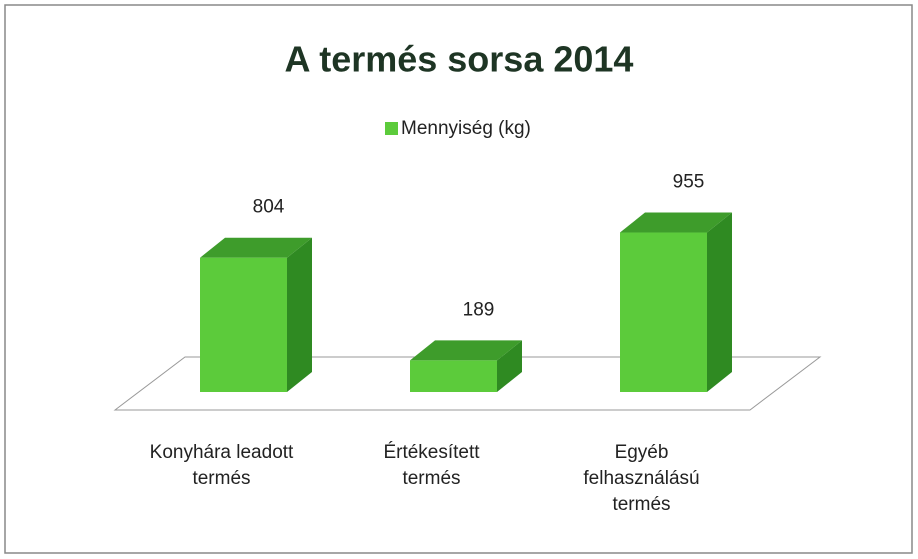  Describe the element at coordinates (431, 465) in the screenshot. I see `x-tick-label: Értékesített termés` at that location.